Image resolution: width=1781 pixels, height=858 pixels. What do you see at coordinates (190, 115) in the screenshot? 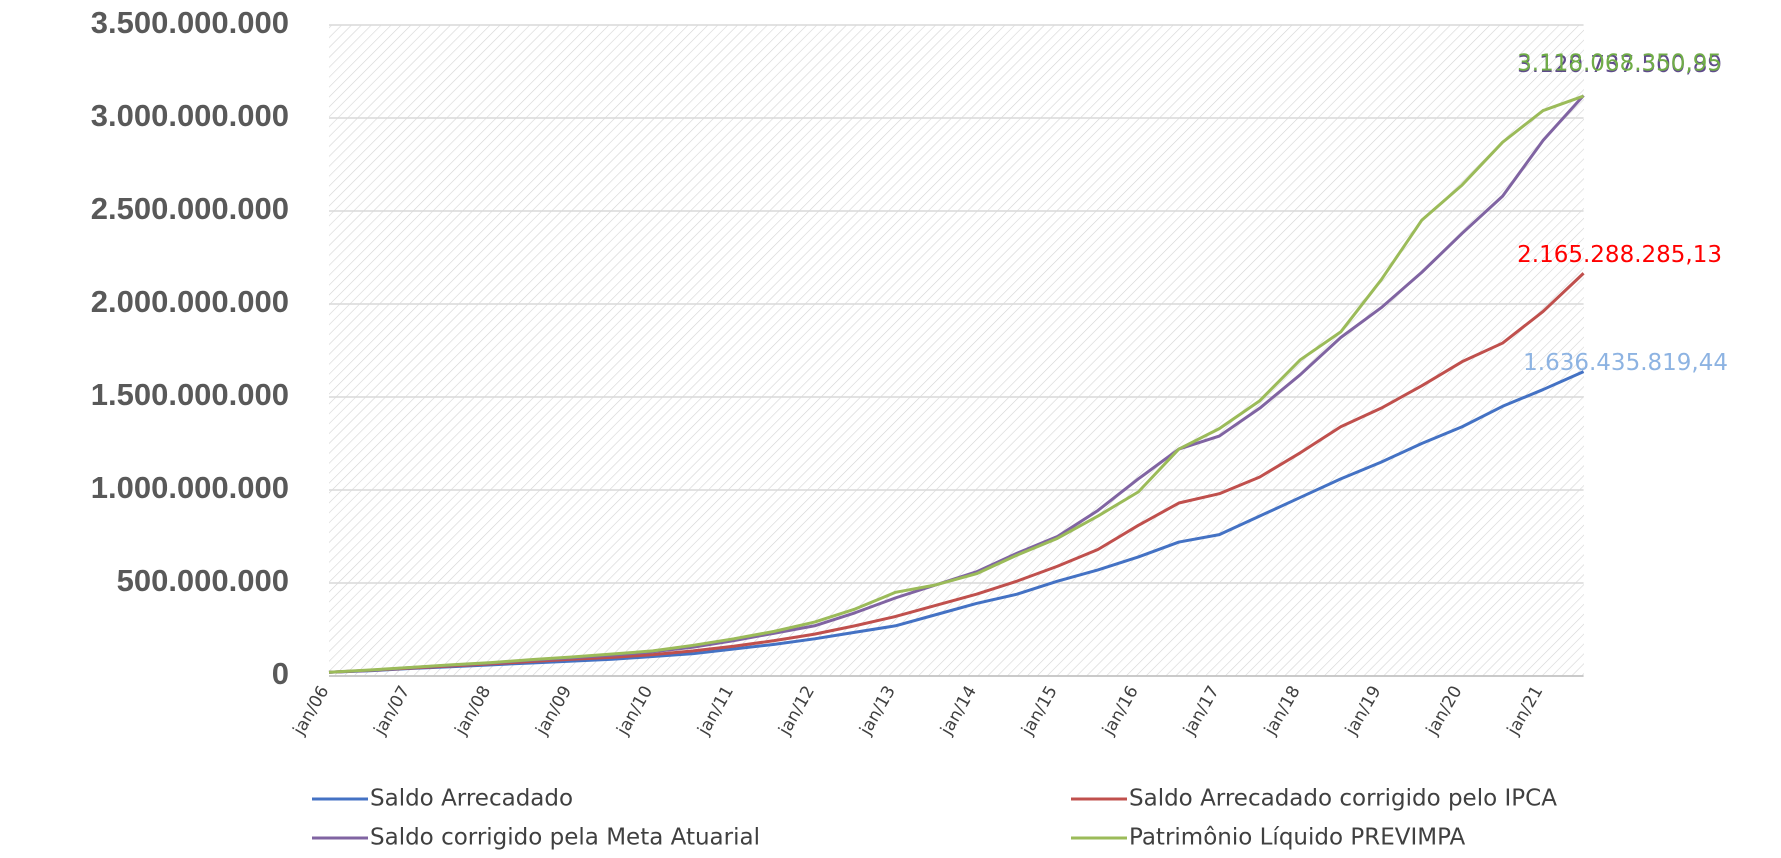
I see `y-tick-label: 3.000.000.000` at bounding box center [190, 115].